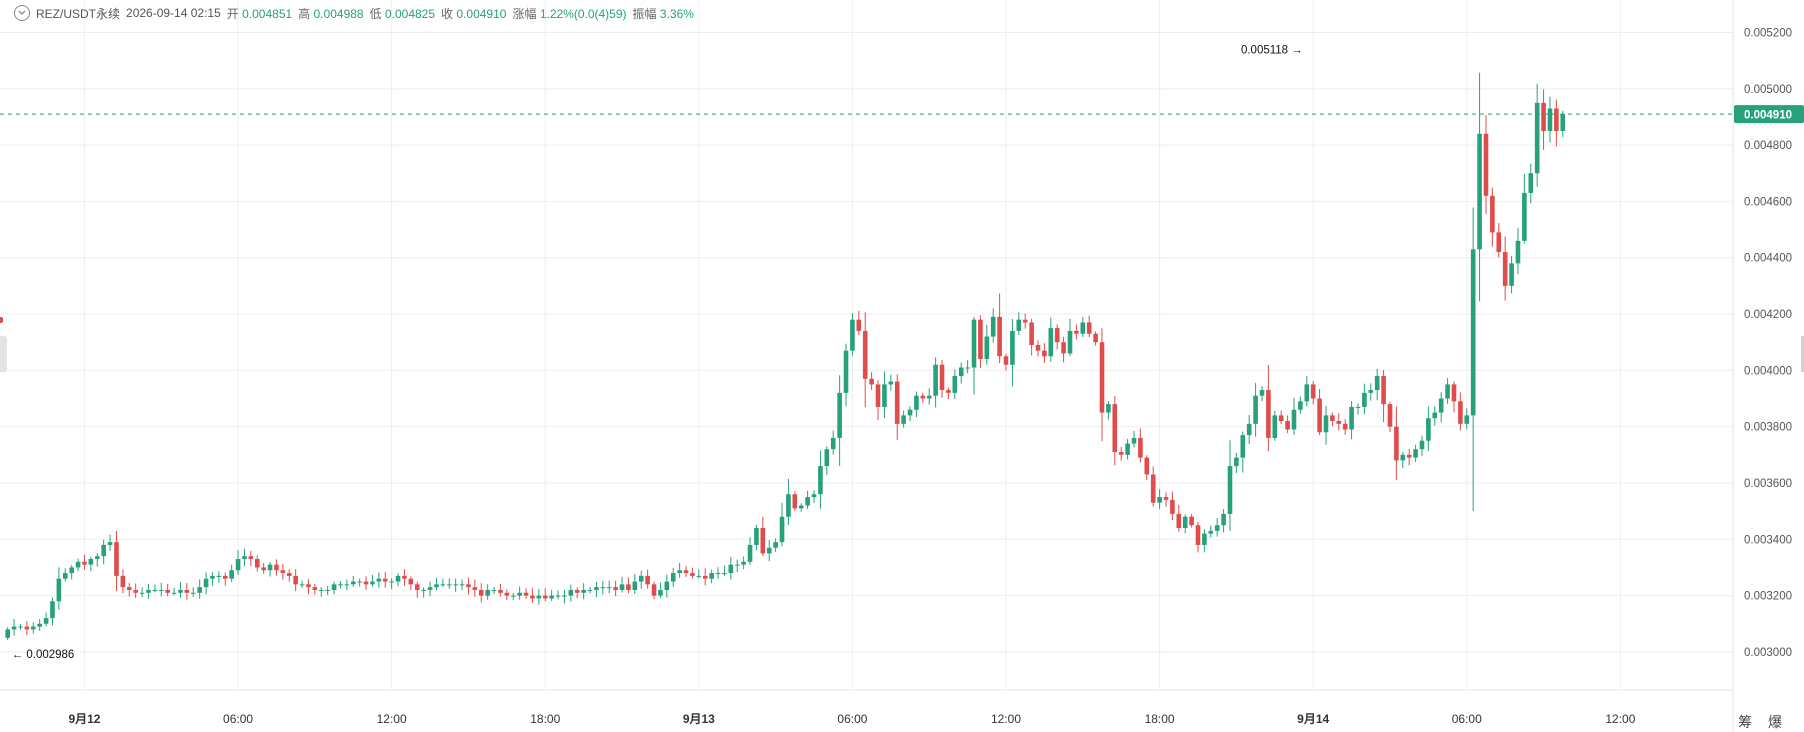  Describe the element at coordinates (22, 13) in the screenshot. I see `collapse-chevron-icon` at that location.